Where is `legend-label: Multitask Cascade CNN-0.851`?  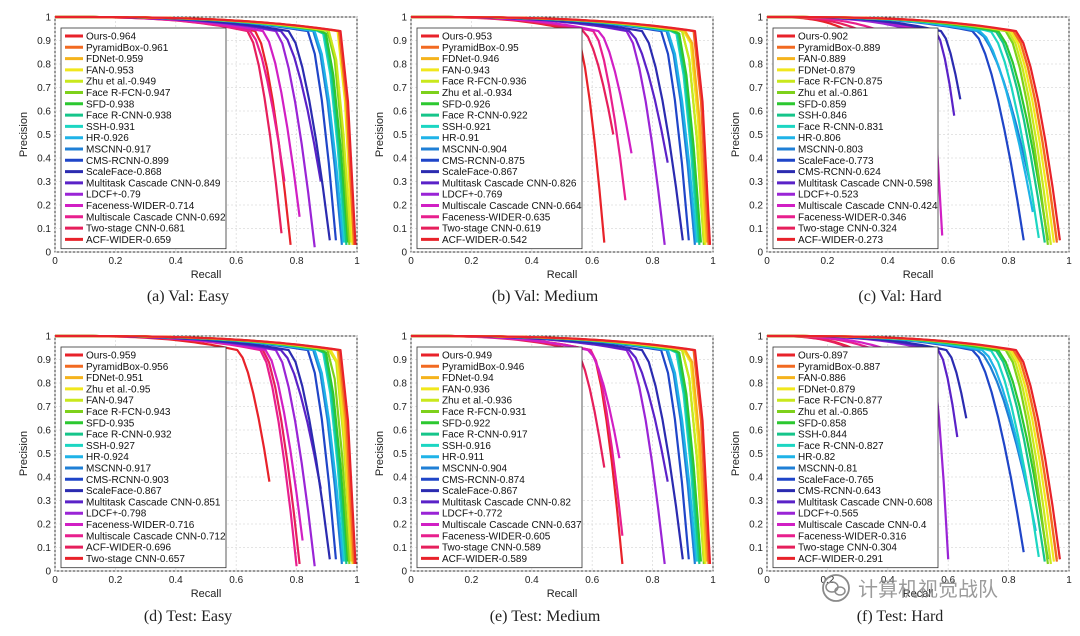 legend-label: Multitask Cascade CNN-0.851 is located at coordinates (153, 502).